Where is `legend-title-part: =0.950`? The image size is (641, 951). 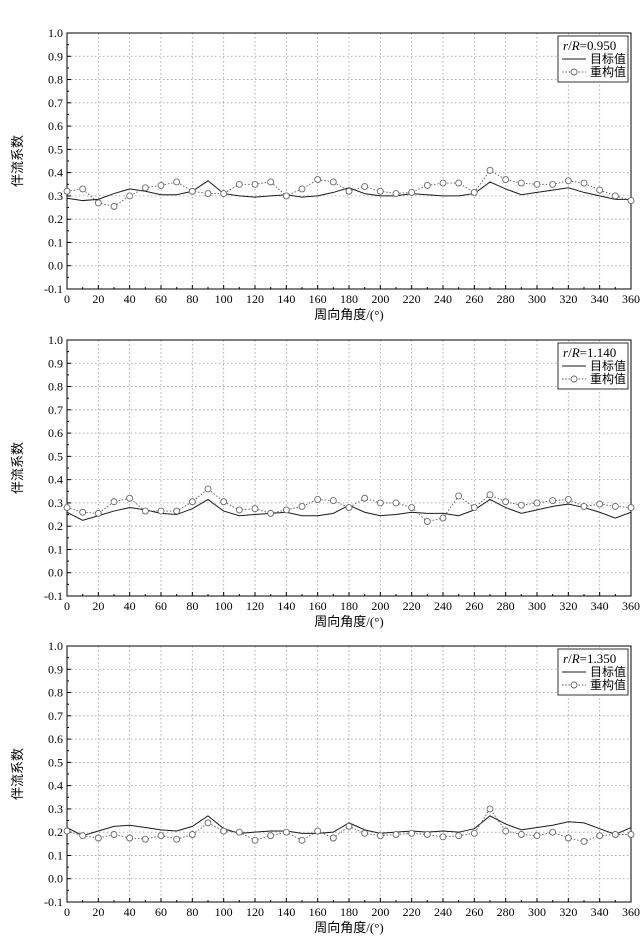 legend-title-part: =0.950 is located at coordinates (598, 45).